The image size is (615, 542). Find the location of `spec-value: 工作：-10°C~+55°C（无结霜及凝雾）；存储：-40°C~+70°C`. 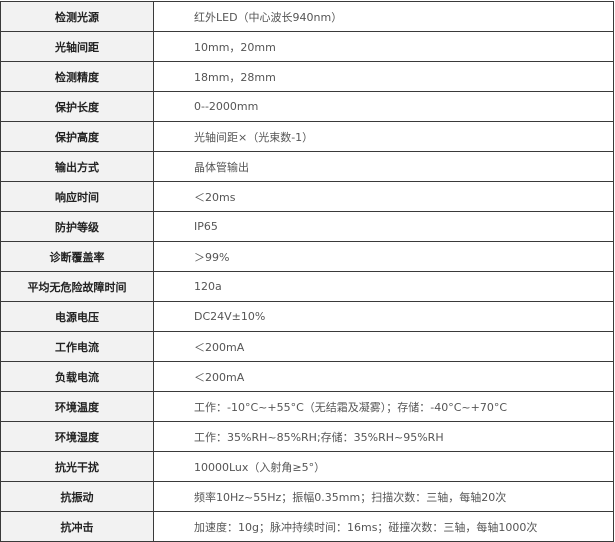

spec-value: 工作：-10°C~+55°C（无结霜及凝雾）；存储：-40°C~+70°C is located at coordinates (383, 406).